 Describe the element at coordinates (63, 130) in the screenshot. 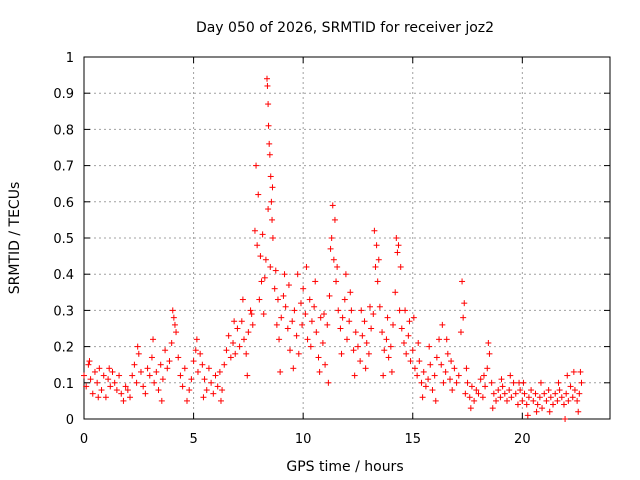

I see `y-tick-label: 0.8` at that location.